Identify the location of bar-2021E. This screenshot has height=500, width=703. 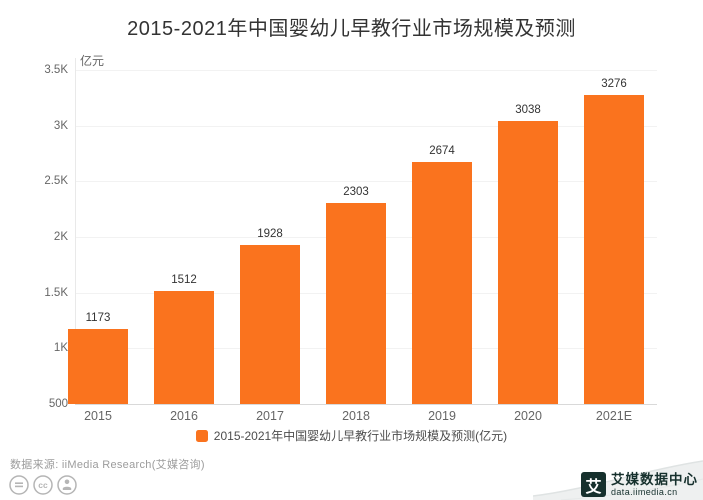
(614, 249).